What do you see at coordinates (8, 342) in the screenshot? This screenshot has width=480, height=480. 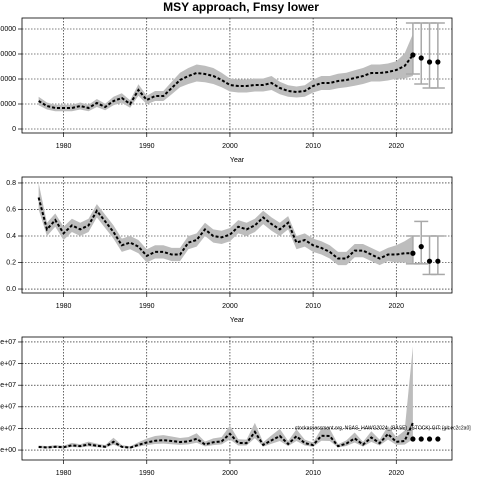 I see `y-tick-label: 5e+07` at bounding box center [8, 342].